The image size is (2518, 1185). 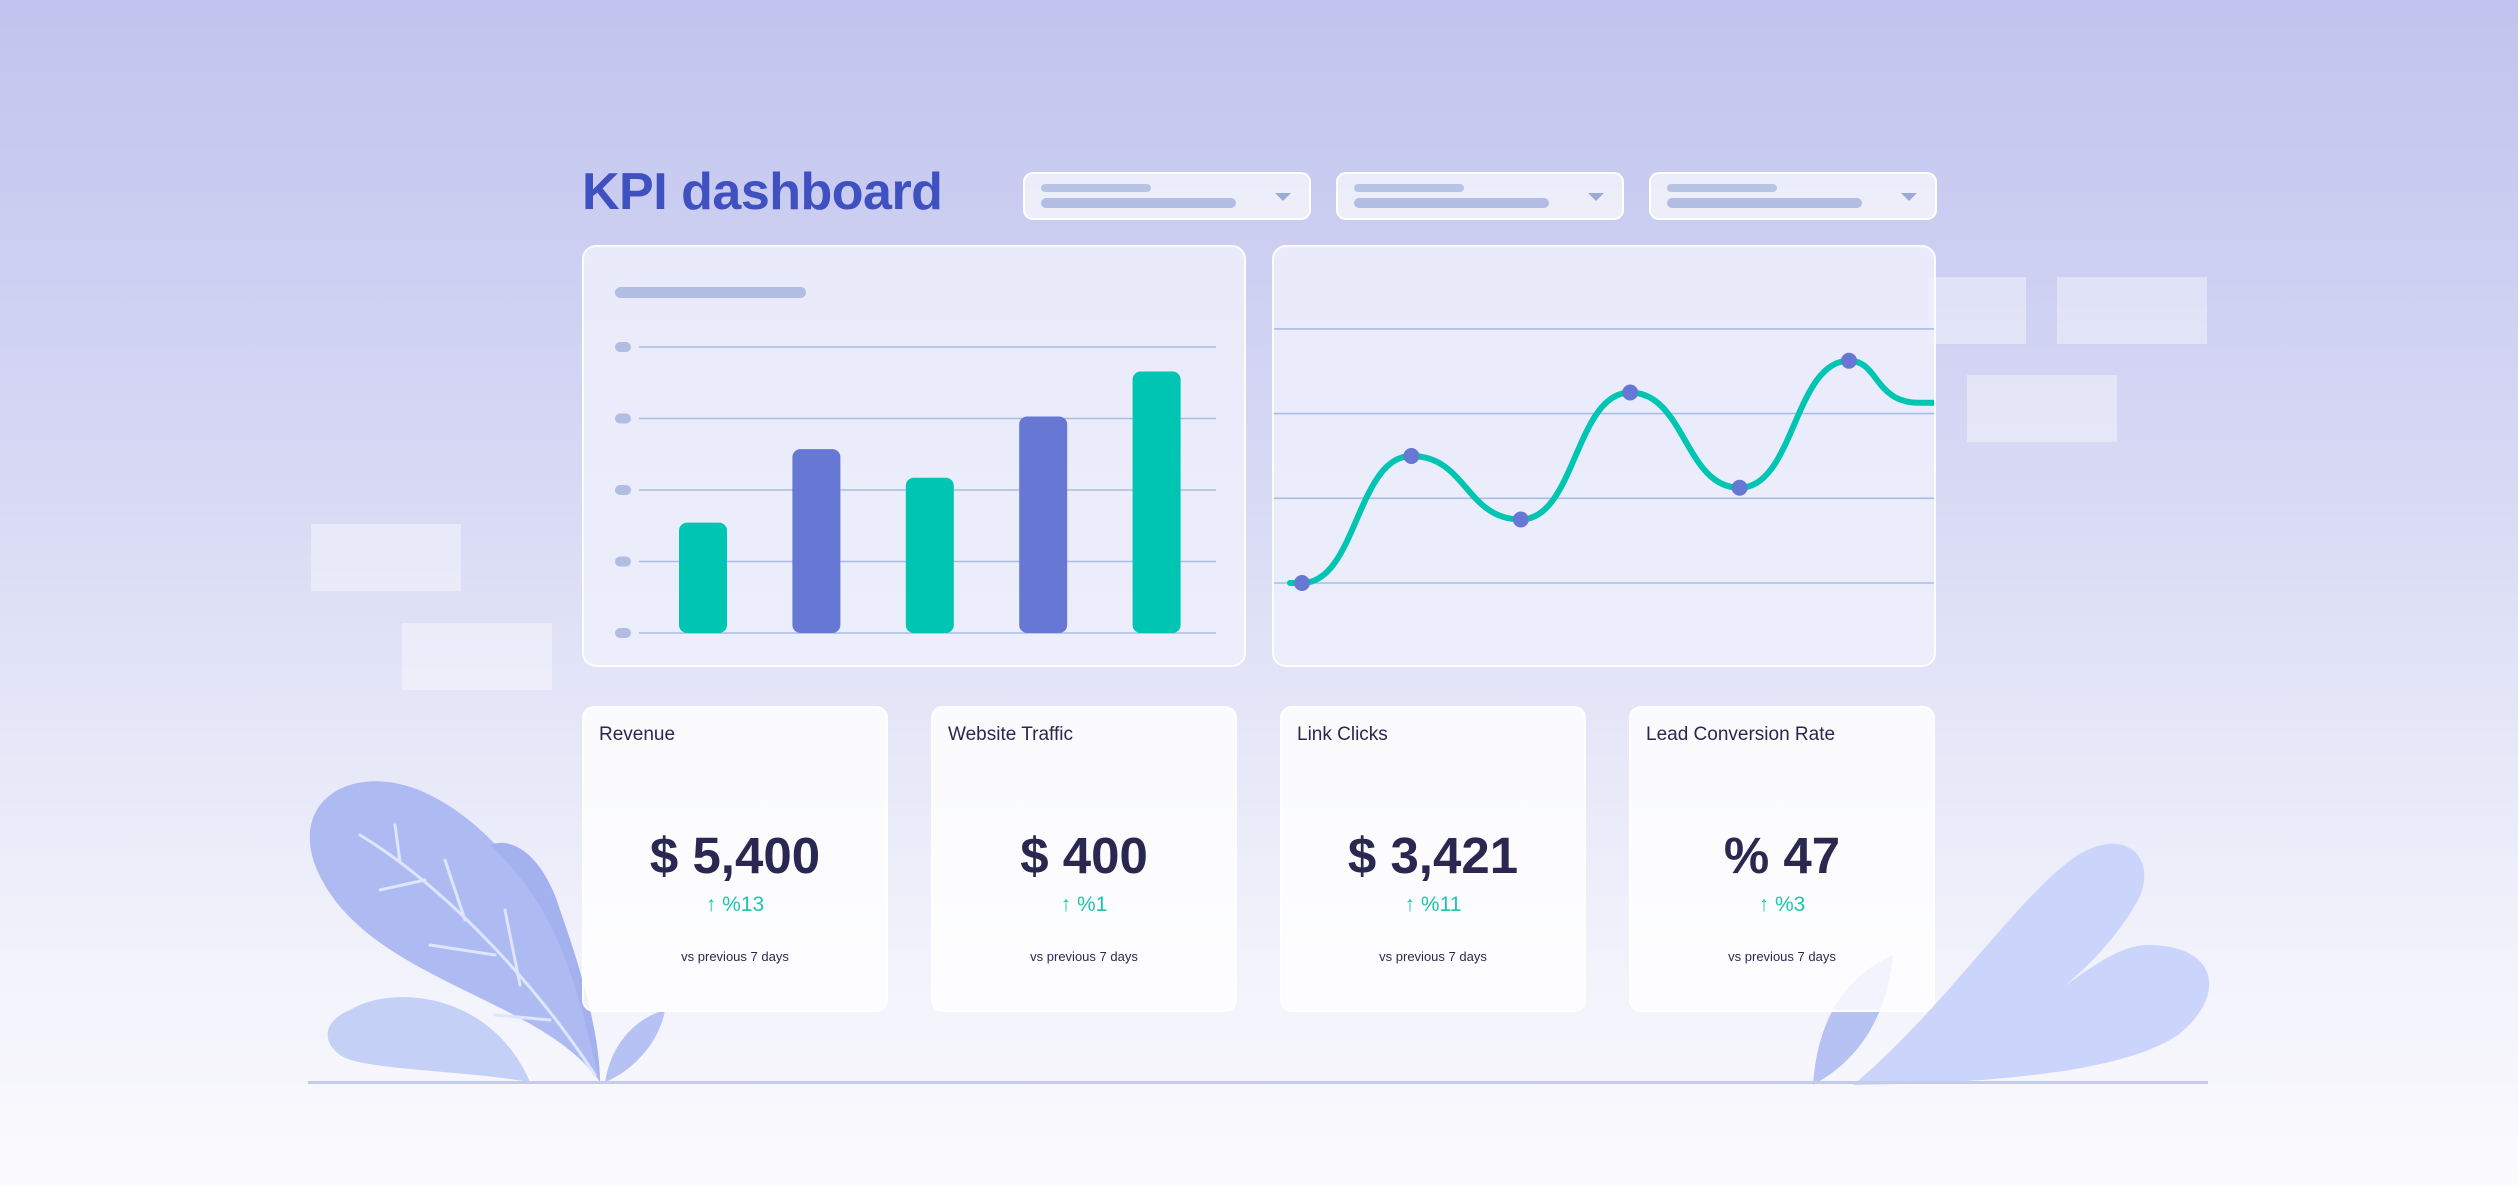 What do you see at coordinates (762, 192) in the screenshot?
I see `page-title: KPI dashboard` at bounding box center [762, 192].